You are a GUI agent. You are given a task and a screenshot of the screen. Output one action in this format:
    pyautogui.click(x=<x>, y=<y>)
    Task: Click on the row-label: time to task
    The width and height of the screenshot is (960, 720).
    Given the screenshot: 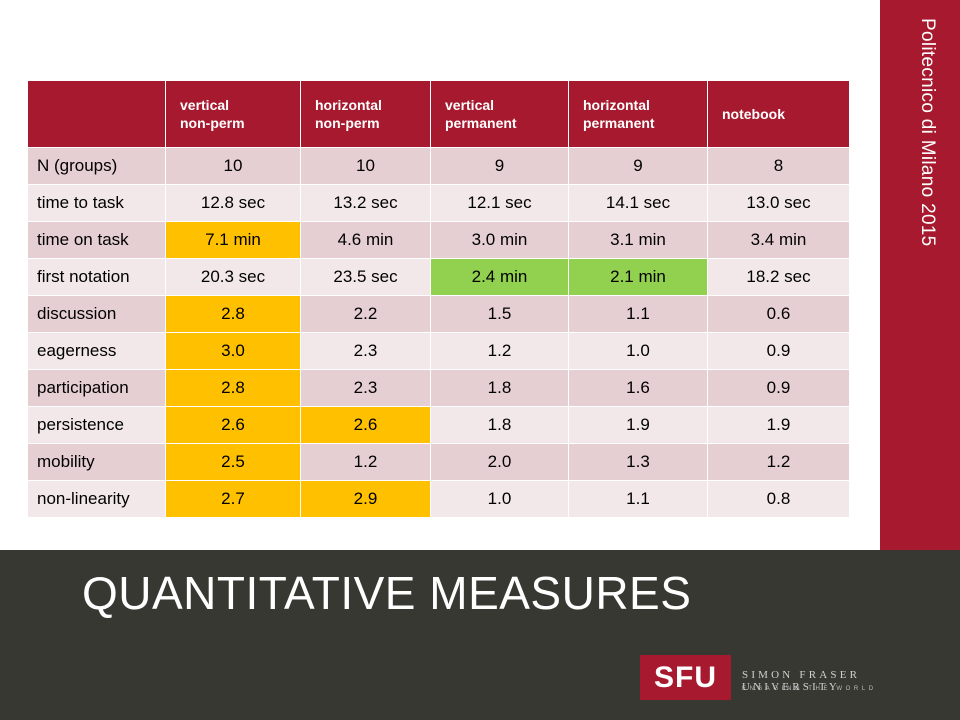 What is the action you would take?
    pyautogui.click(x=96, y=203)
    